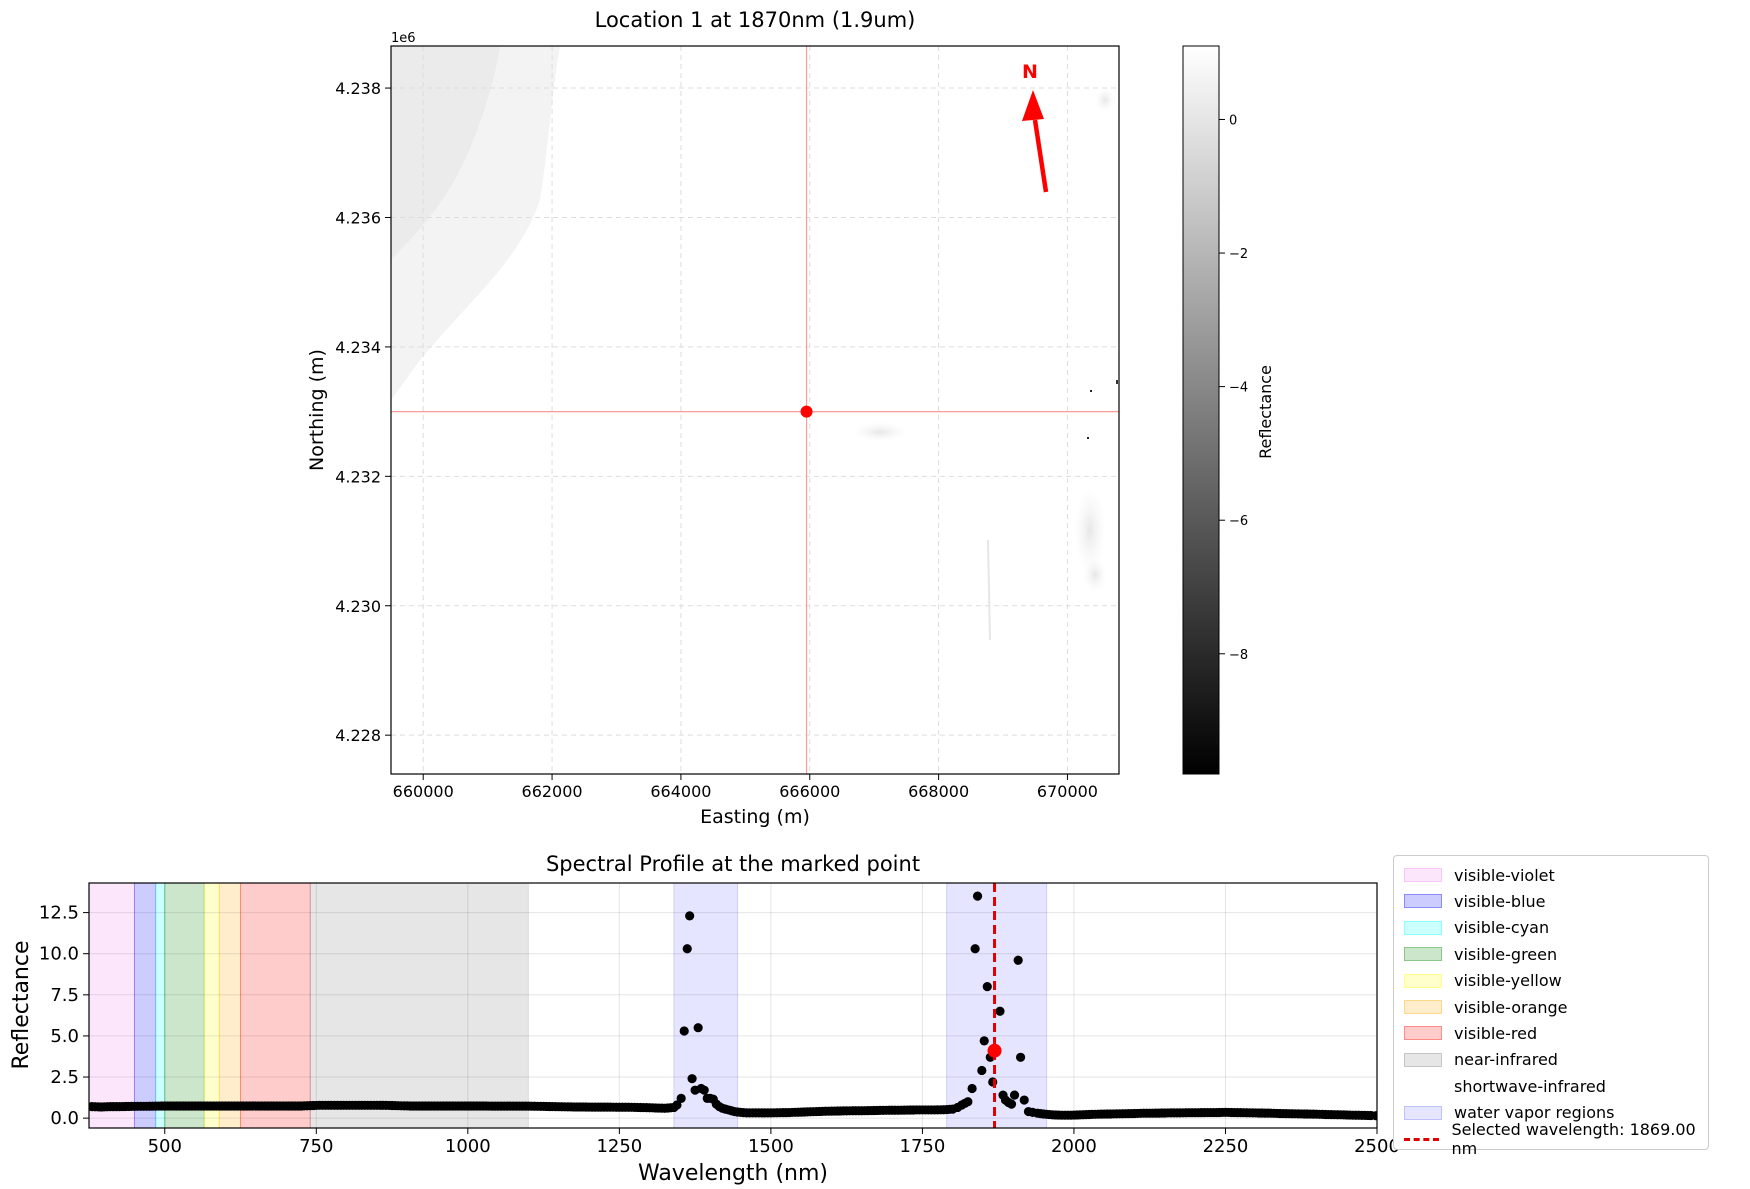 Image resolution: width=1750 pixels, height=1189 pixels. What do you see at coordinates (1500, 901) in the screenshot?
I see `legend-label: visible-blue` at bounding box center [1500, 901].